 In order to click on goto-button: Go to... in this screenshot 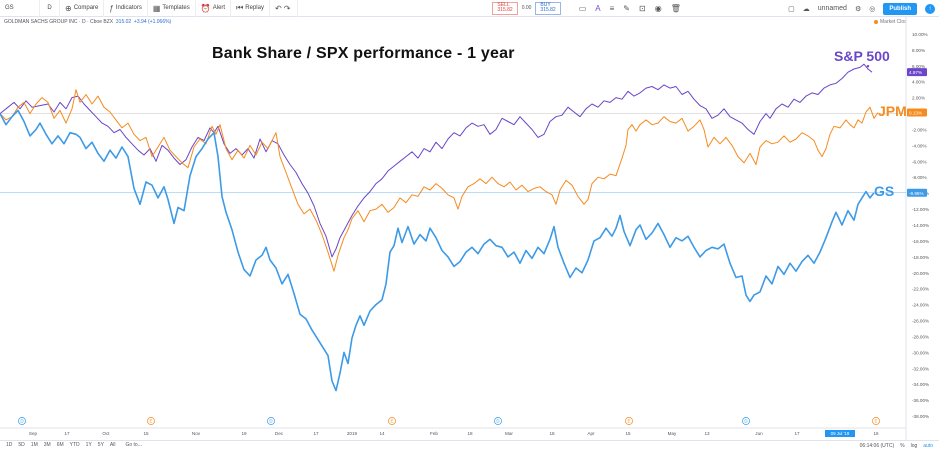, I will do `click(133, 445)`.